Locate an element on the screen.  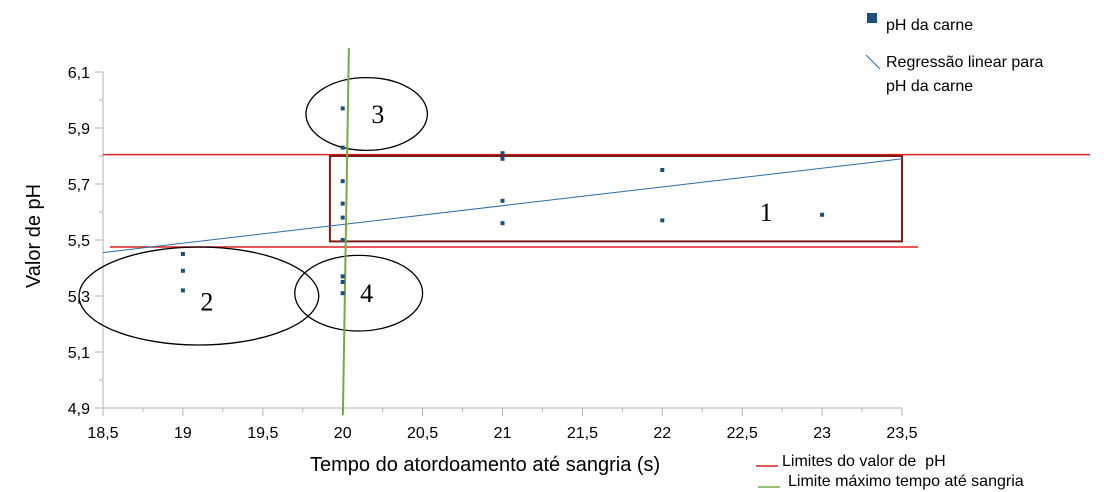
legend-swatch-ph-da-carne is located at coordinates (872, 18).